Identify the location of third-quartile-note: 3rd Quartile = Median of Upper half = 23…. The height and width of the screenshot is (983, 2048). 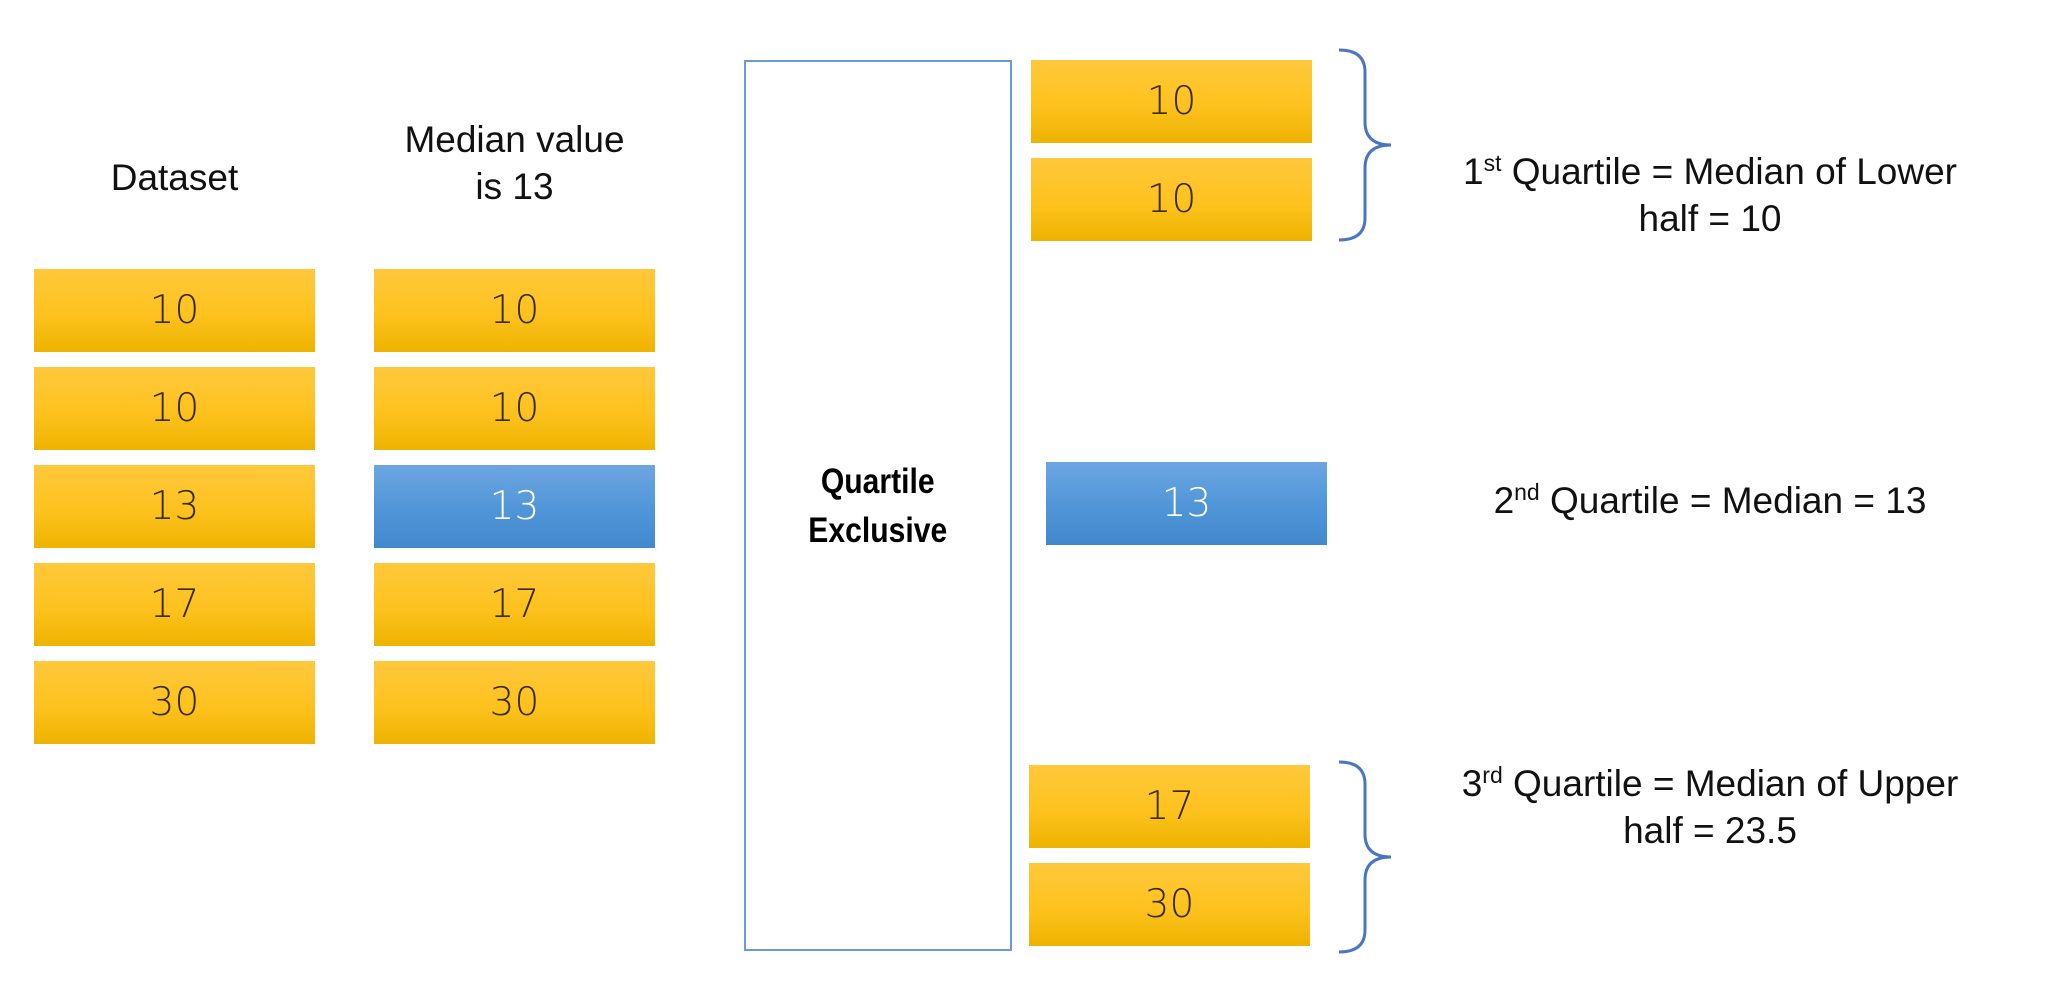
(1710, 807).